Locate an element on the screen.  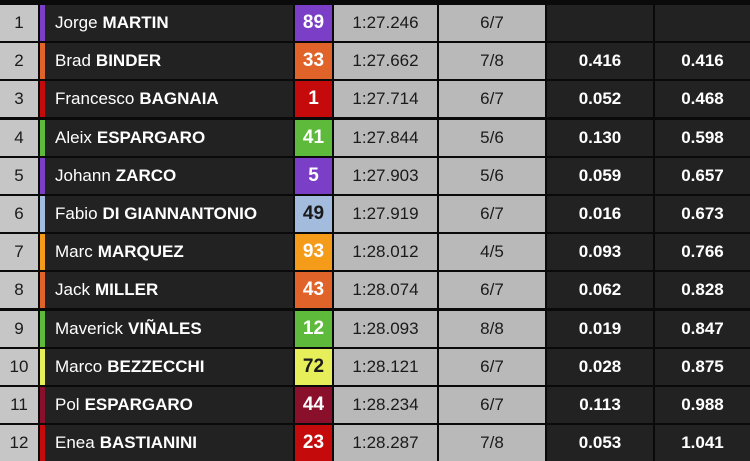
gap: 0.113 is located at coordinates (600, 405).